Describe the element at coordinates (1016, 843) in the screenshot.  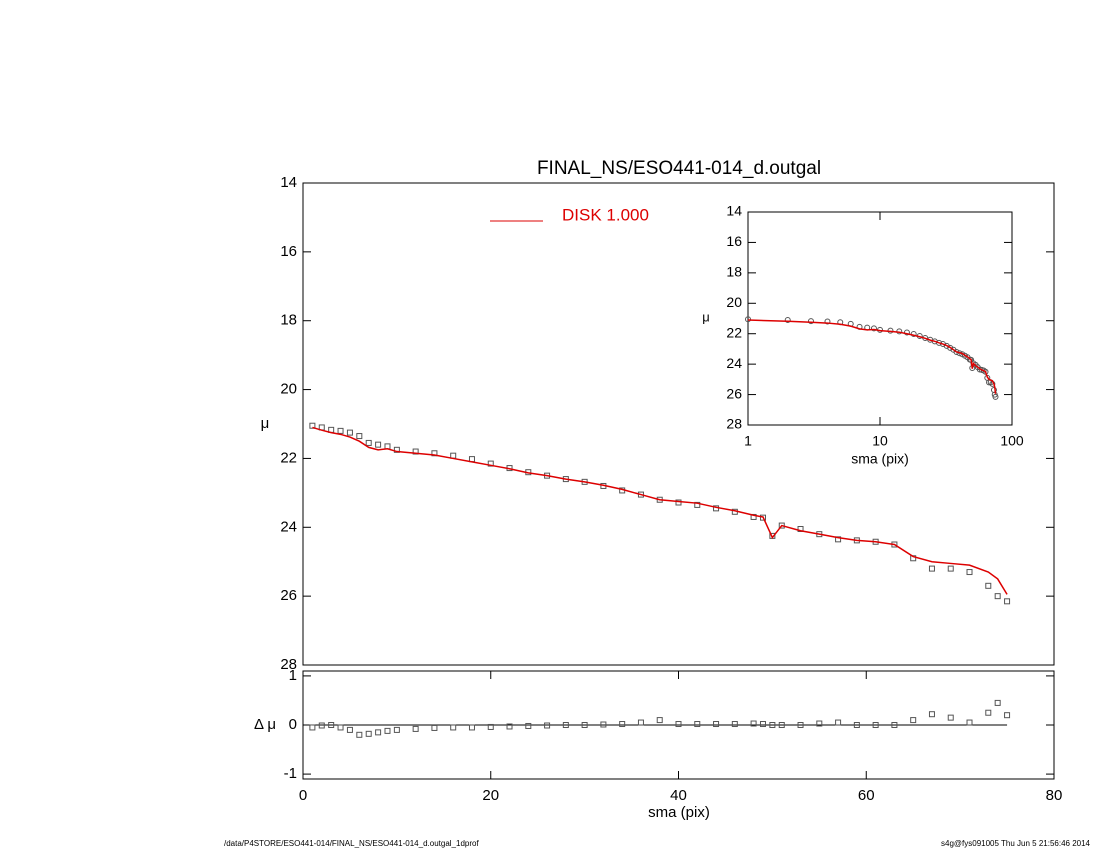
I see `footer-right: s4g@fys091005 Thu Jun 5 21:56:46 2014` at that location.